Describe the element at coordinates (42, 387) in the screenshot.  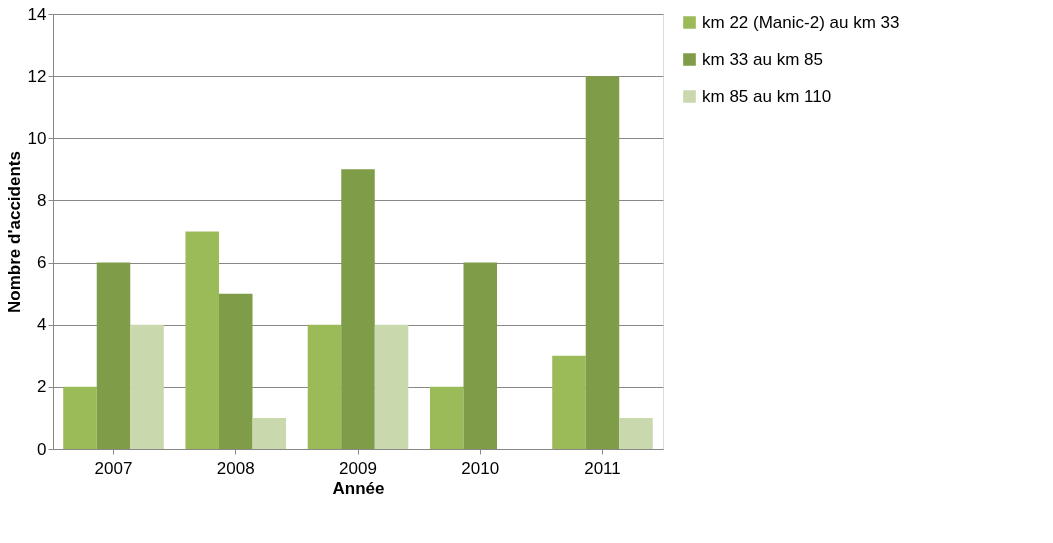
I see `y-tick-label: 2` at that location.